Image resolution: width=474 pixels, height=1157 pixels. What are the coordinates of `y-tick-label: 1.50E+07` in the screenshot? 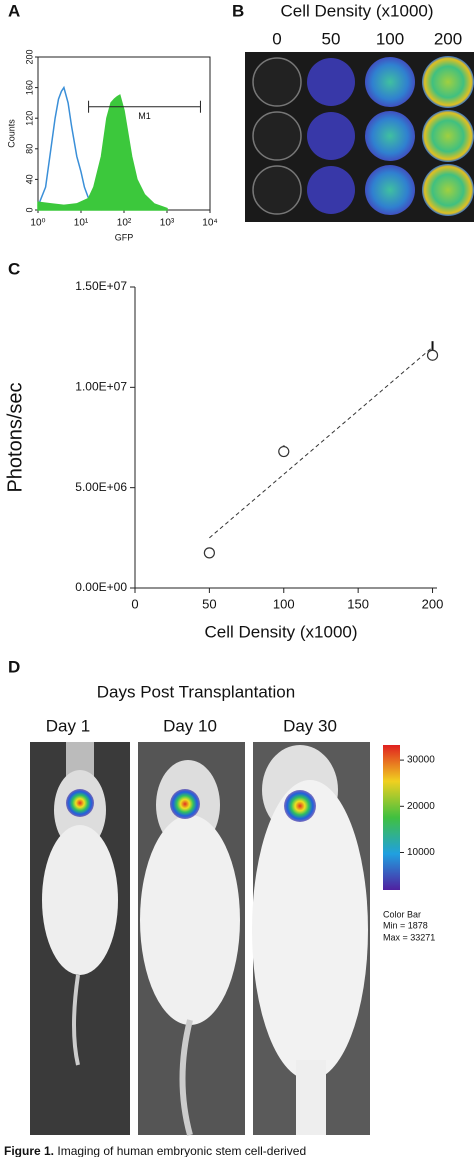 It's located at (101, 286).